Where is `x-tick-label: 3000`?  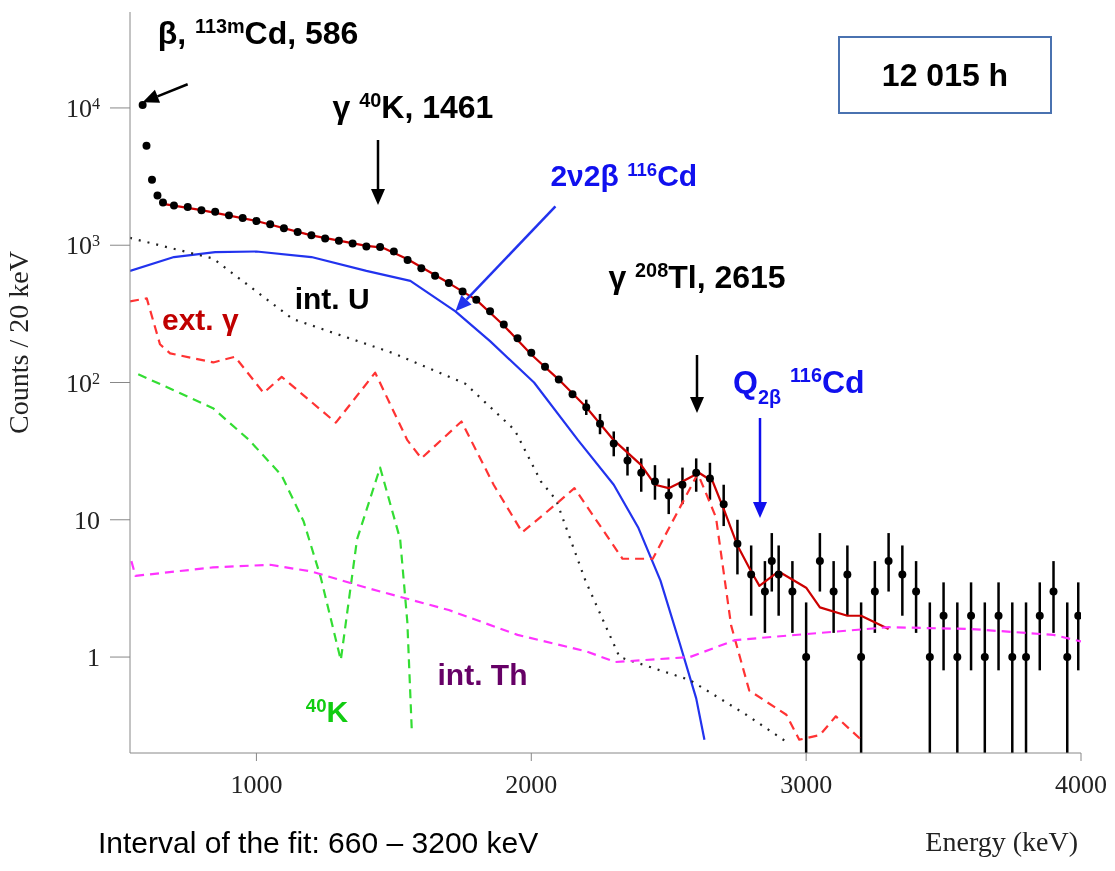
x-tick-label: 3000 is located at coordinates (806, 784).